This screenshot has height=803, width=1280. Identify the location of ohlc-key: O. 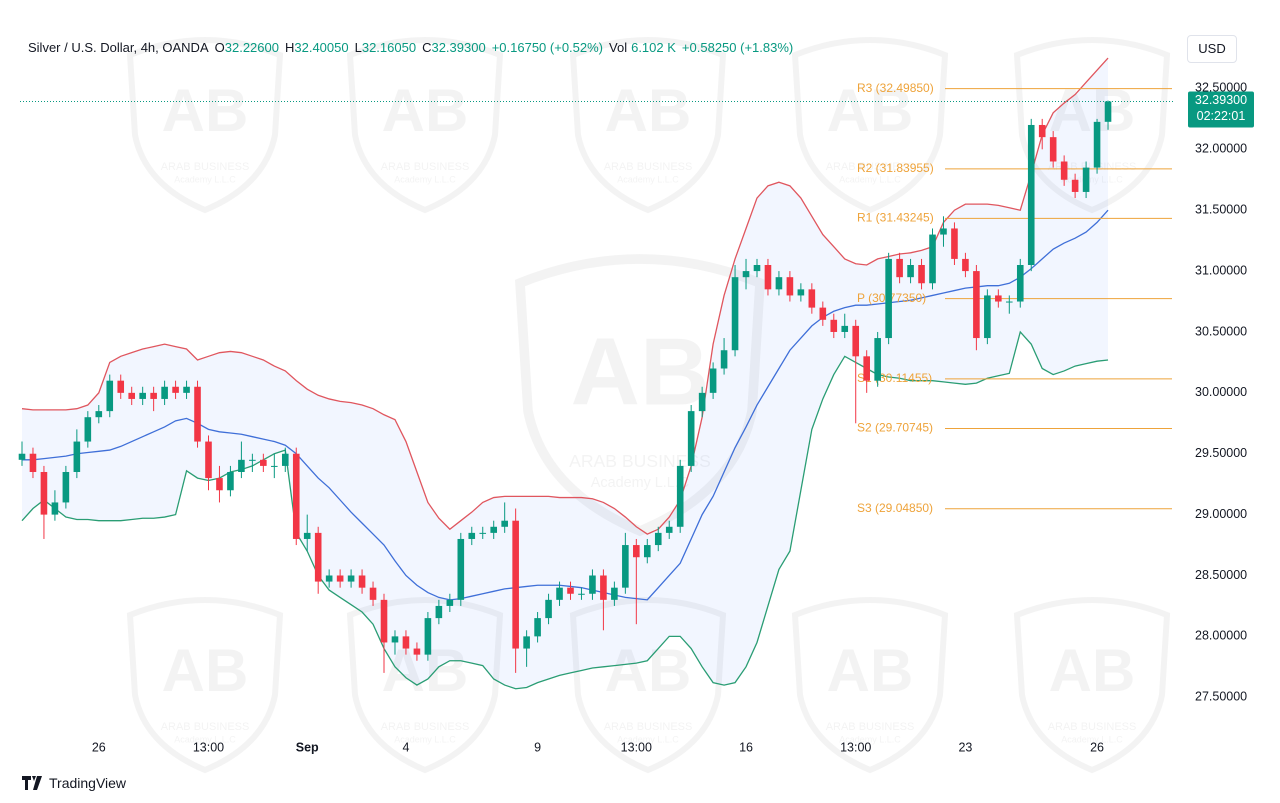
(219, 47).